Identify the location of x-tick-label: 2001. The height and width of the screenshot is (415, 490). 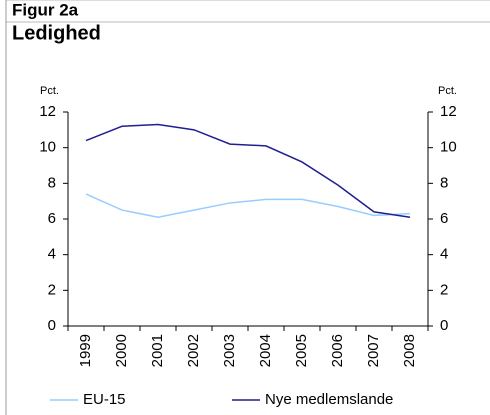
(157, 350).